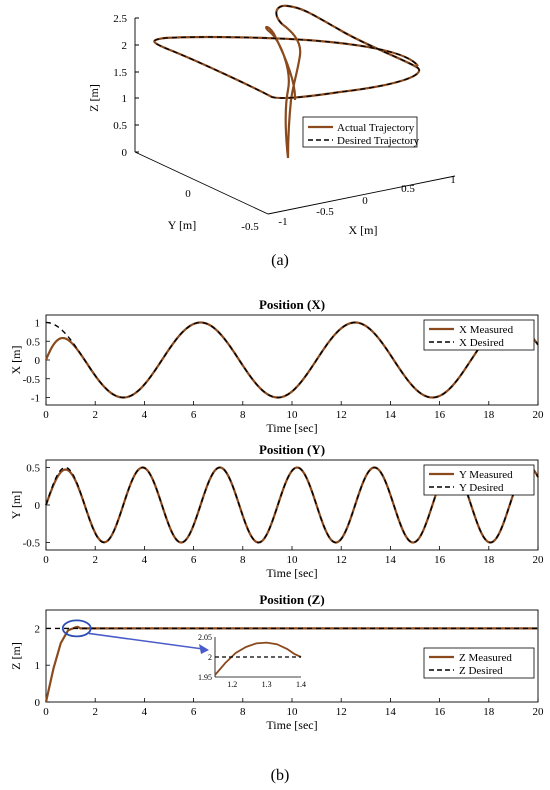 Image resolution: width=550 pixels, height=790 pixels. I want to click on desired-trajectory-line, so click(286, 52).